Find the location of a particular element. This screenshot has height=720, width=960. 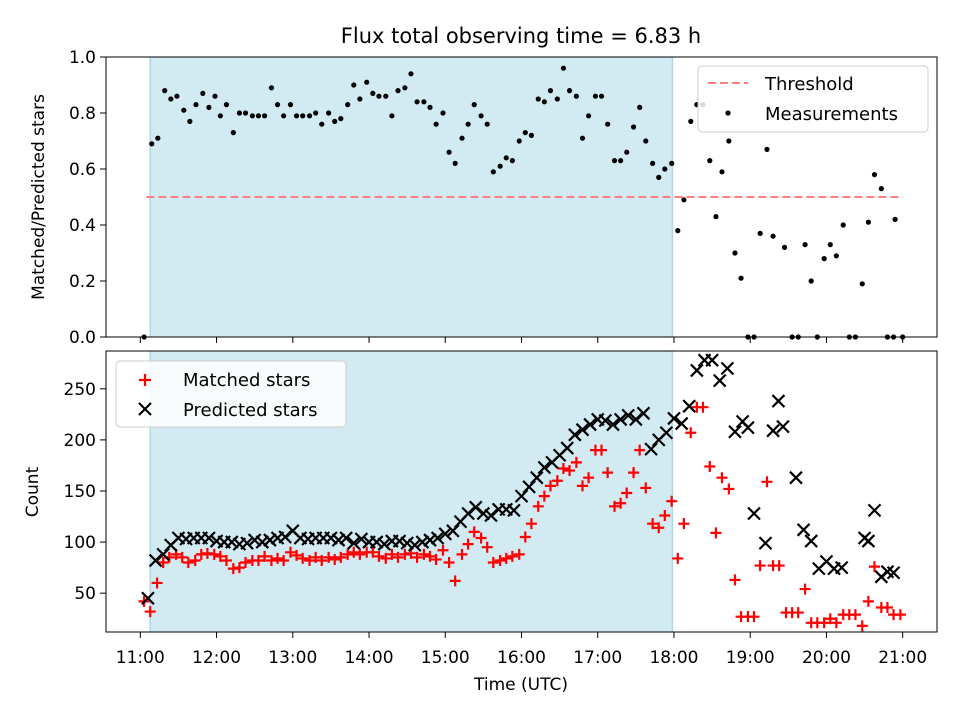

bottom-x-tick-label: 21:00 is located at coordinates (902, 658).